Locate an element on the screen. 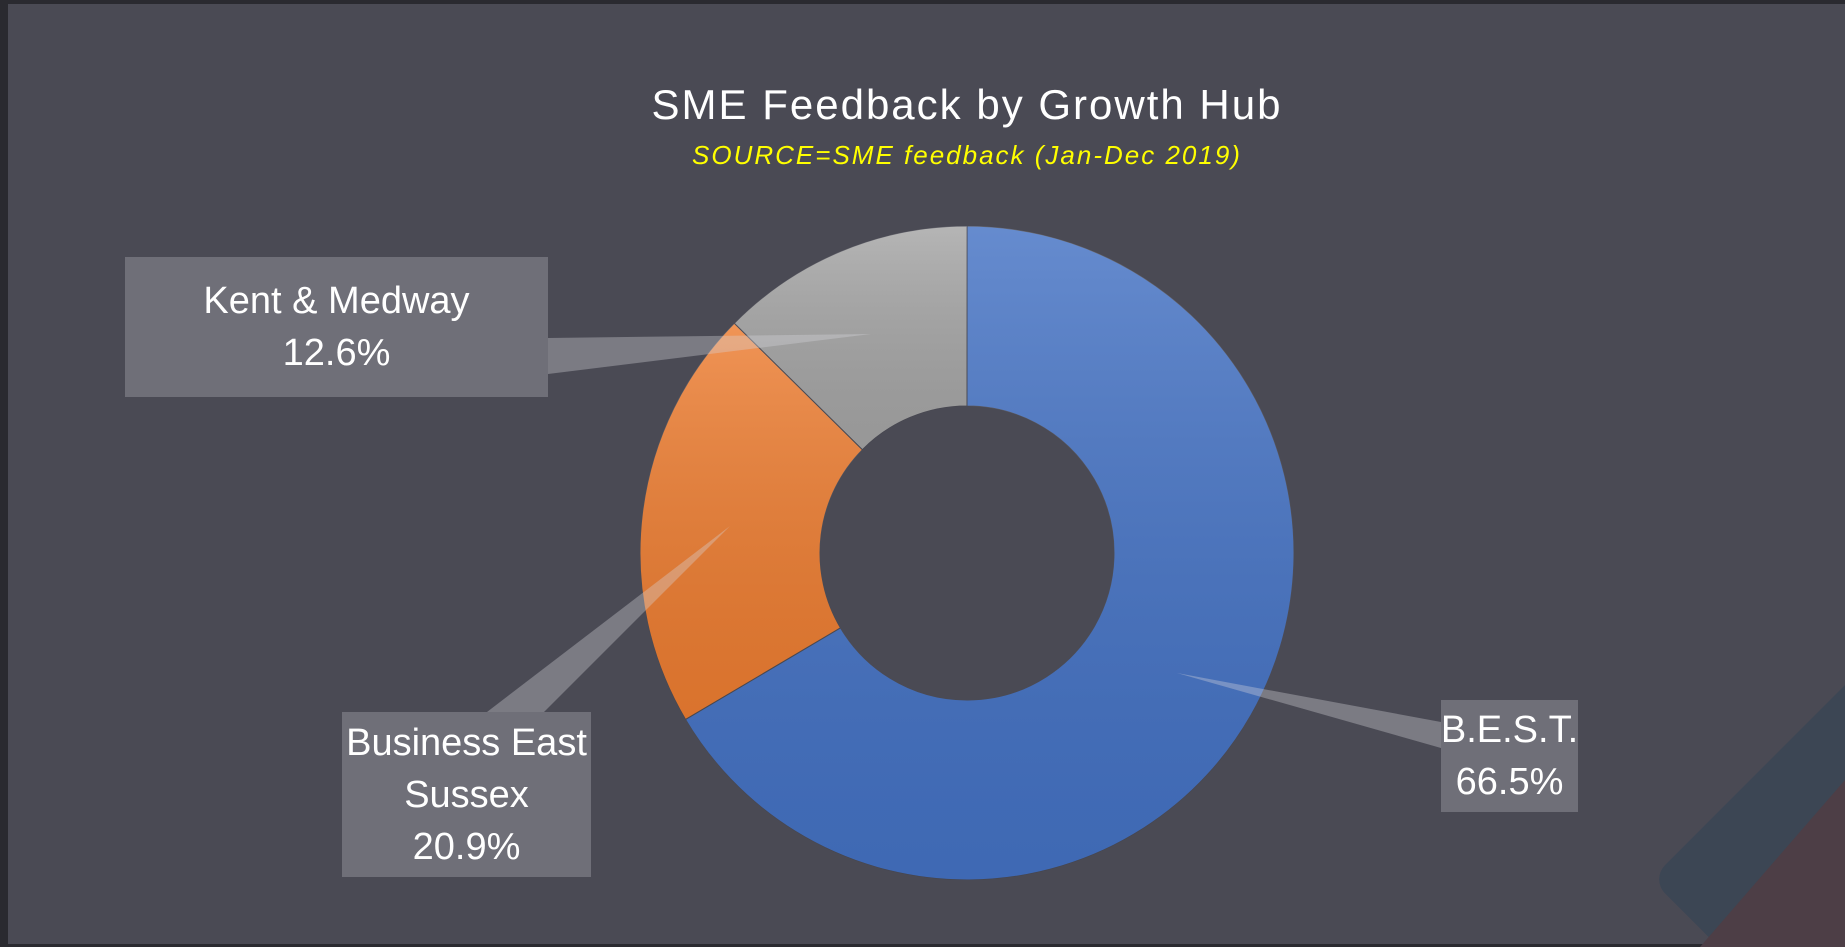  label-name: Business East Sussex is located at coordinates (466, 768).